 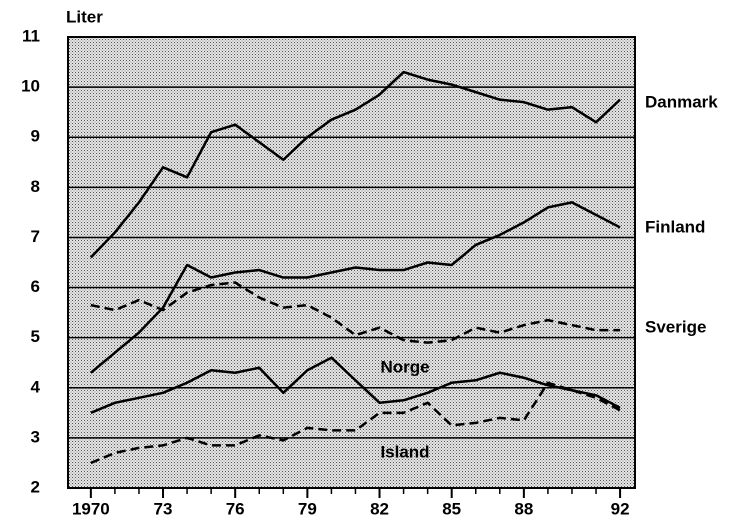 What do you see at coordinates (404, 366) in the screenshot?
I see `series-label: Norge` at bounding box center [404, 366].